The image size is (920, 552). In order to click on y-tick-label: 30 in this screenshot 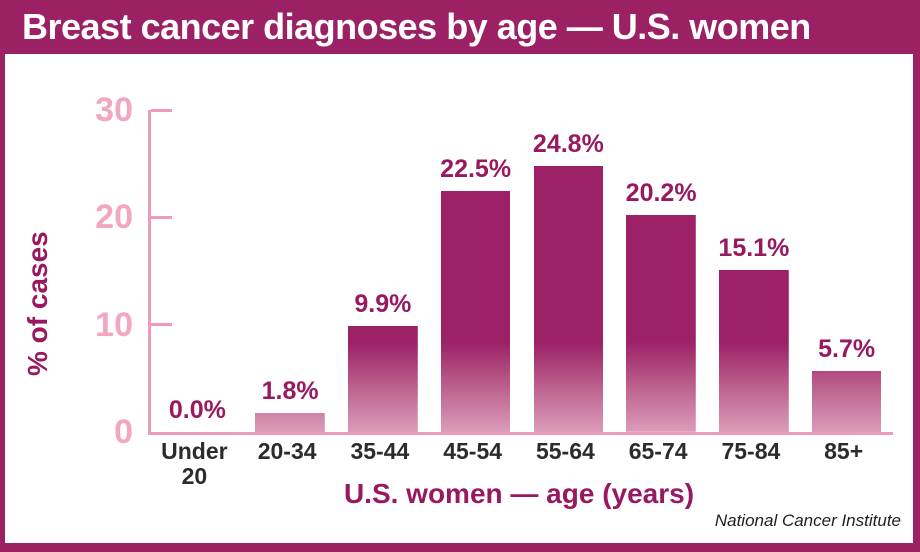, I will do `click(114, 110)`.